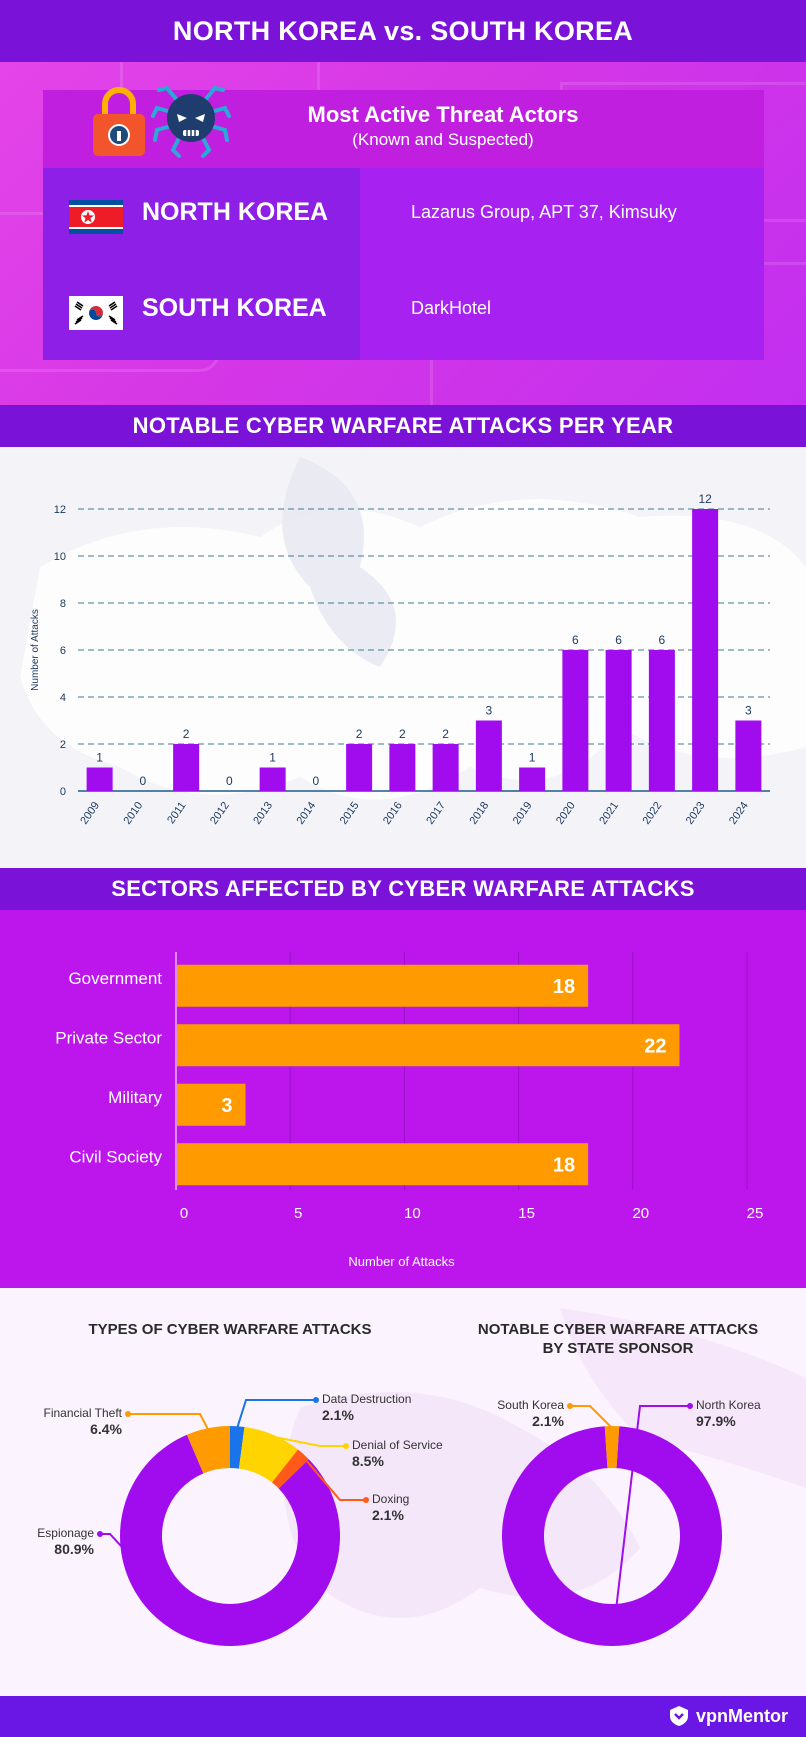  I want to click on y-tick-label: 6, so click(63, 651).